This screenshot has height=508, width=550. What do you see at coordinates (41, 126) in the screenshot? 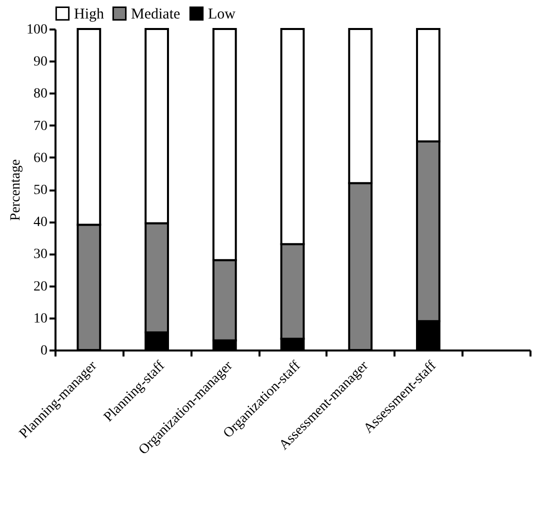
I see `y-tick-label: 70` at bounding box center [41, 126].